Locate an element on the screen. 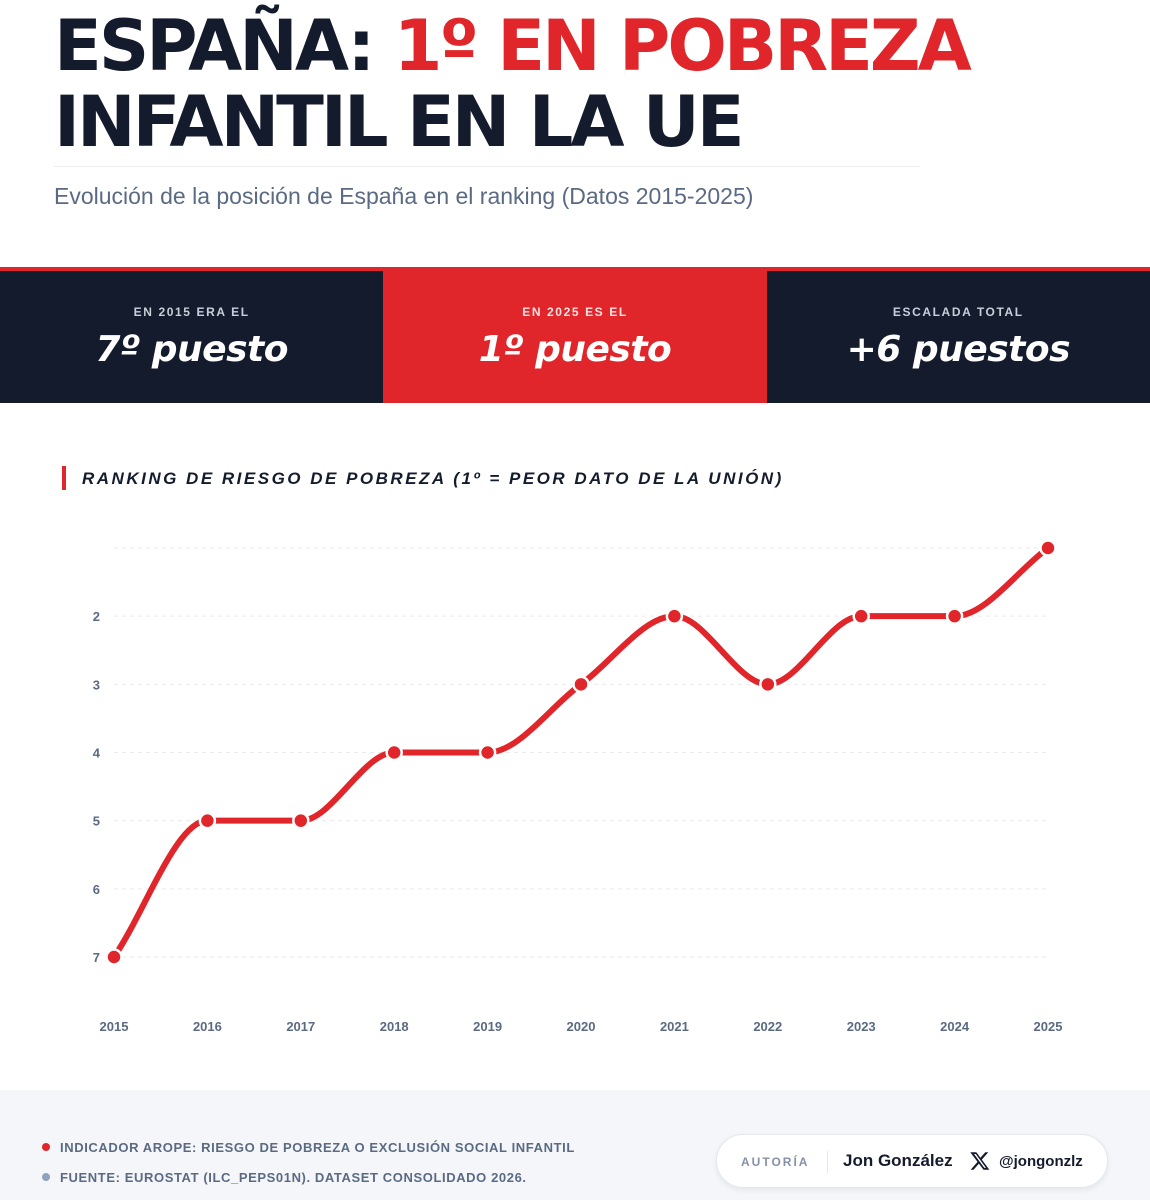 This screenshot has width=1150, height=1200. x-tick-label: 2021 is located at coordinates (674, 1026).